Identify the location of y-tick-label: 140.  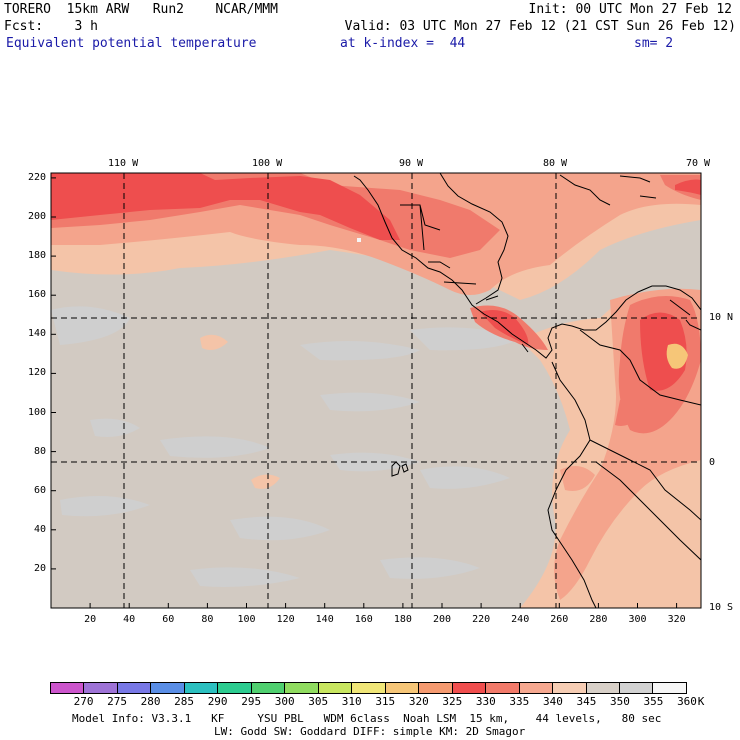
(36, 334).